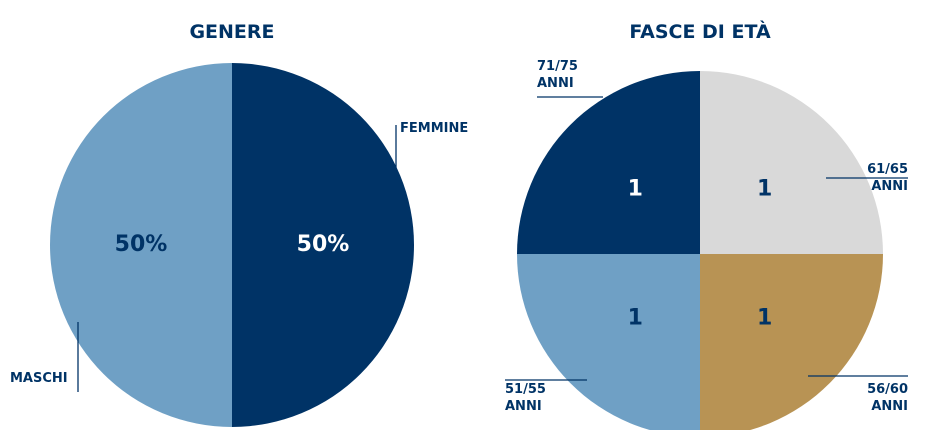 The image size is (937, 430). Describe the element at coordinates (231, 32) in the screenshot. I see `chart-title: GENERE` at that location.